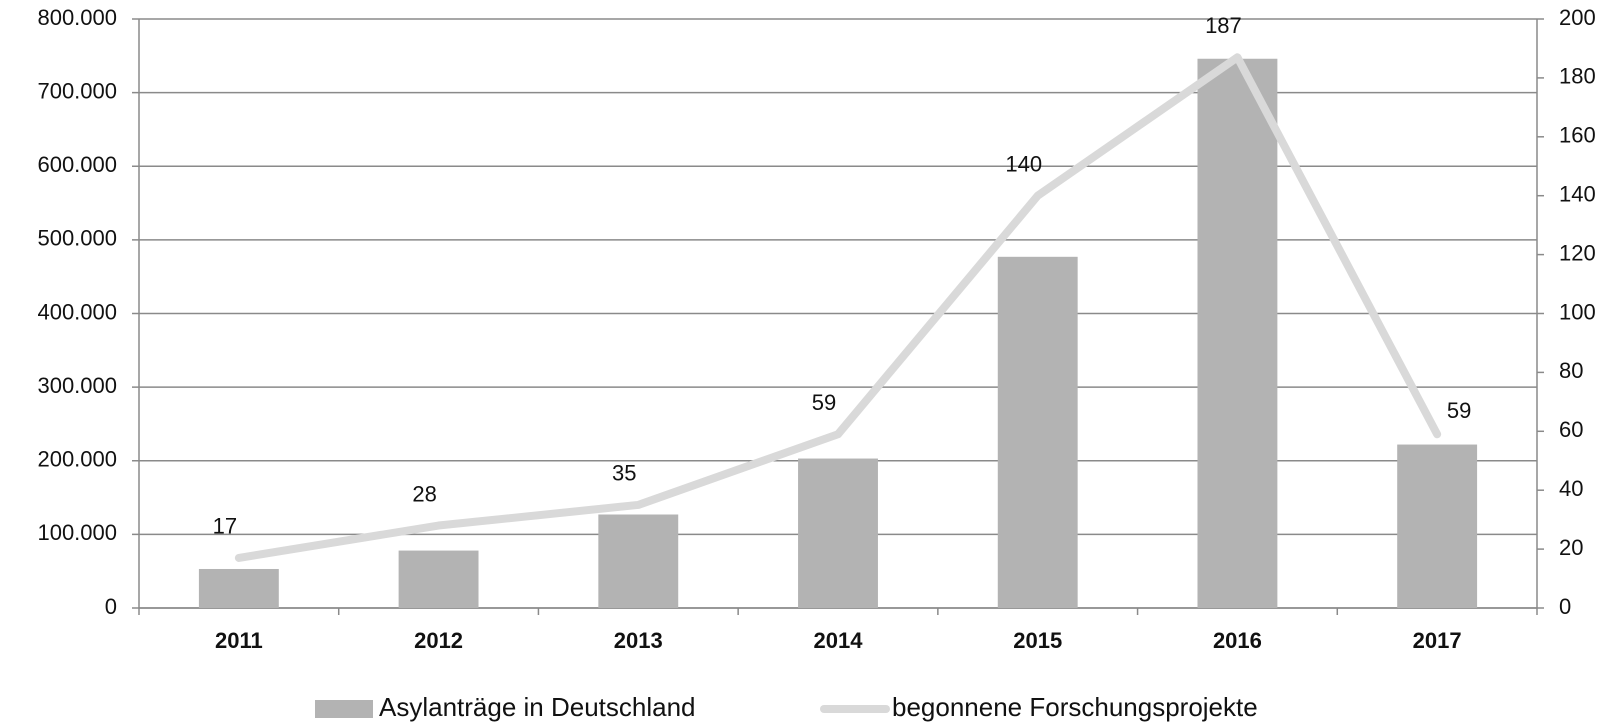 The image size is (1616, 728). I want to click on y2-tick-label: 100, so click(1577, 311).